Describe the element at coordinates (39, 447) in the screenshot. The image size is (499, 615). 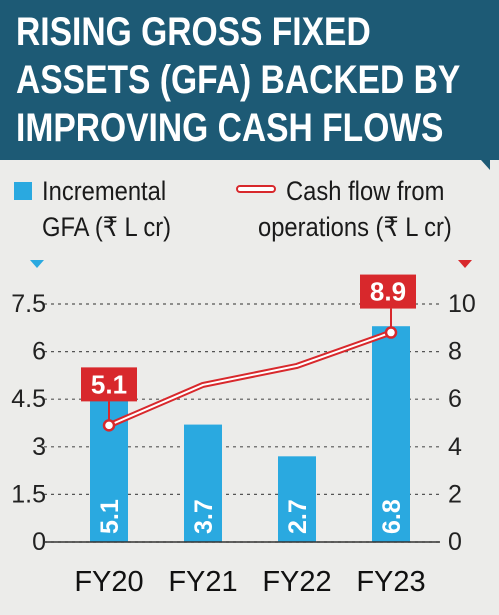
I see `left-tick-label: 3` at that location.